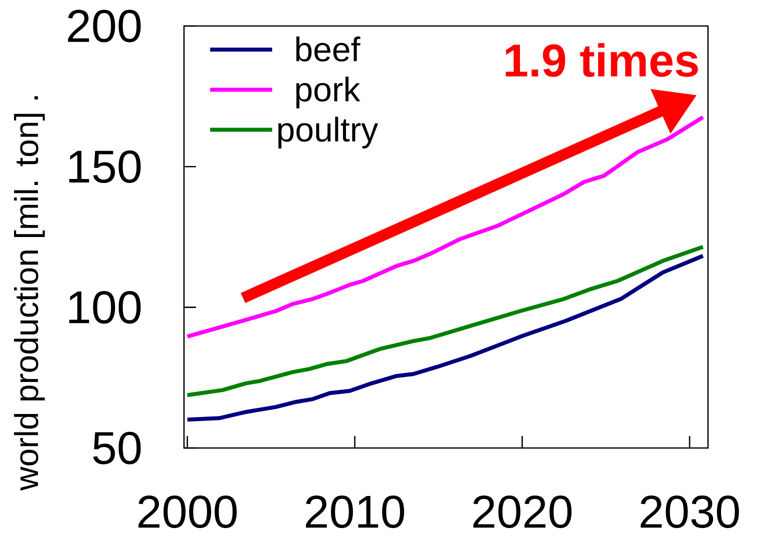 Image resolution: width=761 pixels, height=544 pixels. Describe the element at coordinates (105, 307) in the screenshot. I see `y-tick-label: 100` at that location.